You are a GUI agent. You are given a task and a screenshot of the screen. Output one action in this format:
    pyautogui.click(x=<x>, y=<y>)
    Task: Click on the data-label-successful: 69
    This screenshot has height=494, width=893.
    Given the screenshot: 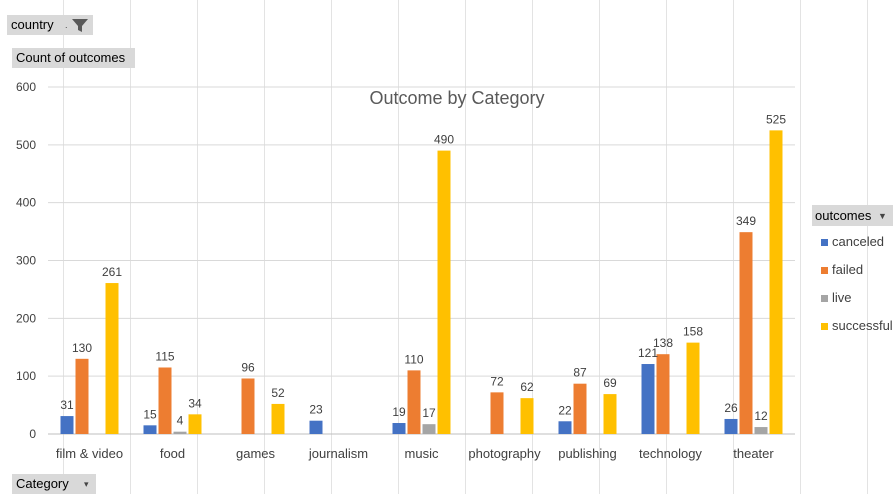 What is the action you would take?
    pyautogui.click(x=610, y=383)
    